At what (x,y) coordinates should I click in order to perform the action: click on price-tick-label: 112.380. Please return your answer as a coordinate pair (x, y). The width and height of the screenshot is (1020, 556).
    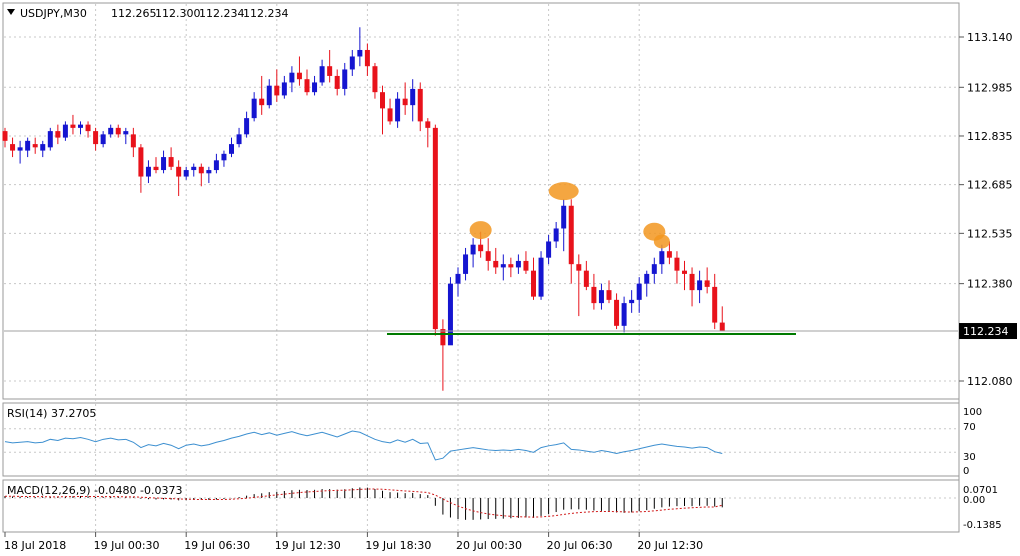
    Looking at the image, I should click on (990, 284).